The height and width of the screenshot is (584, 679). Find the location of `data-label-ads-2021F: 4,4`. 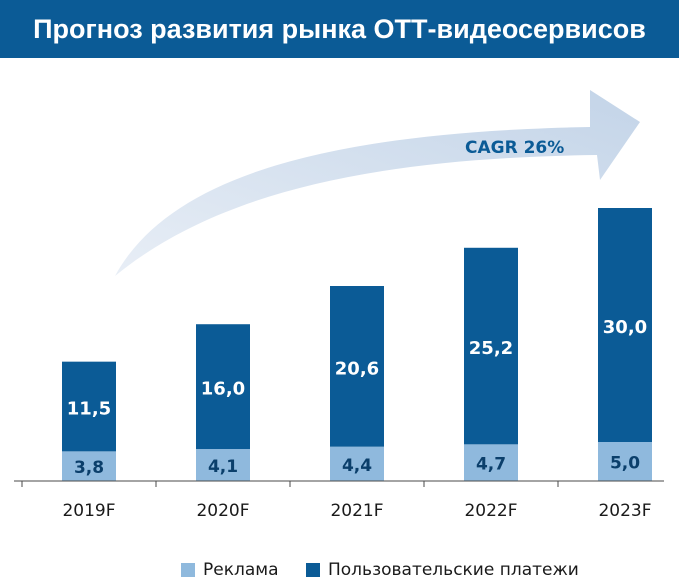

data-label-ads-2021F: 4,4 is located at coordinates (357, 466).